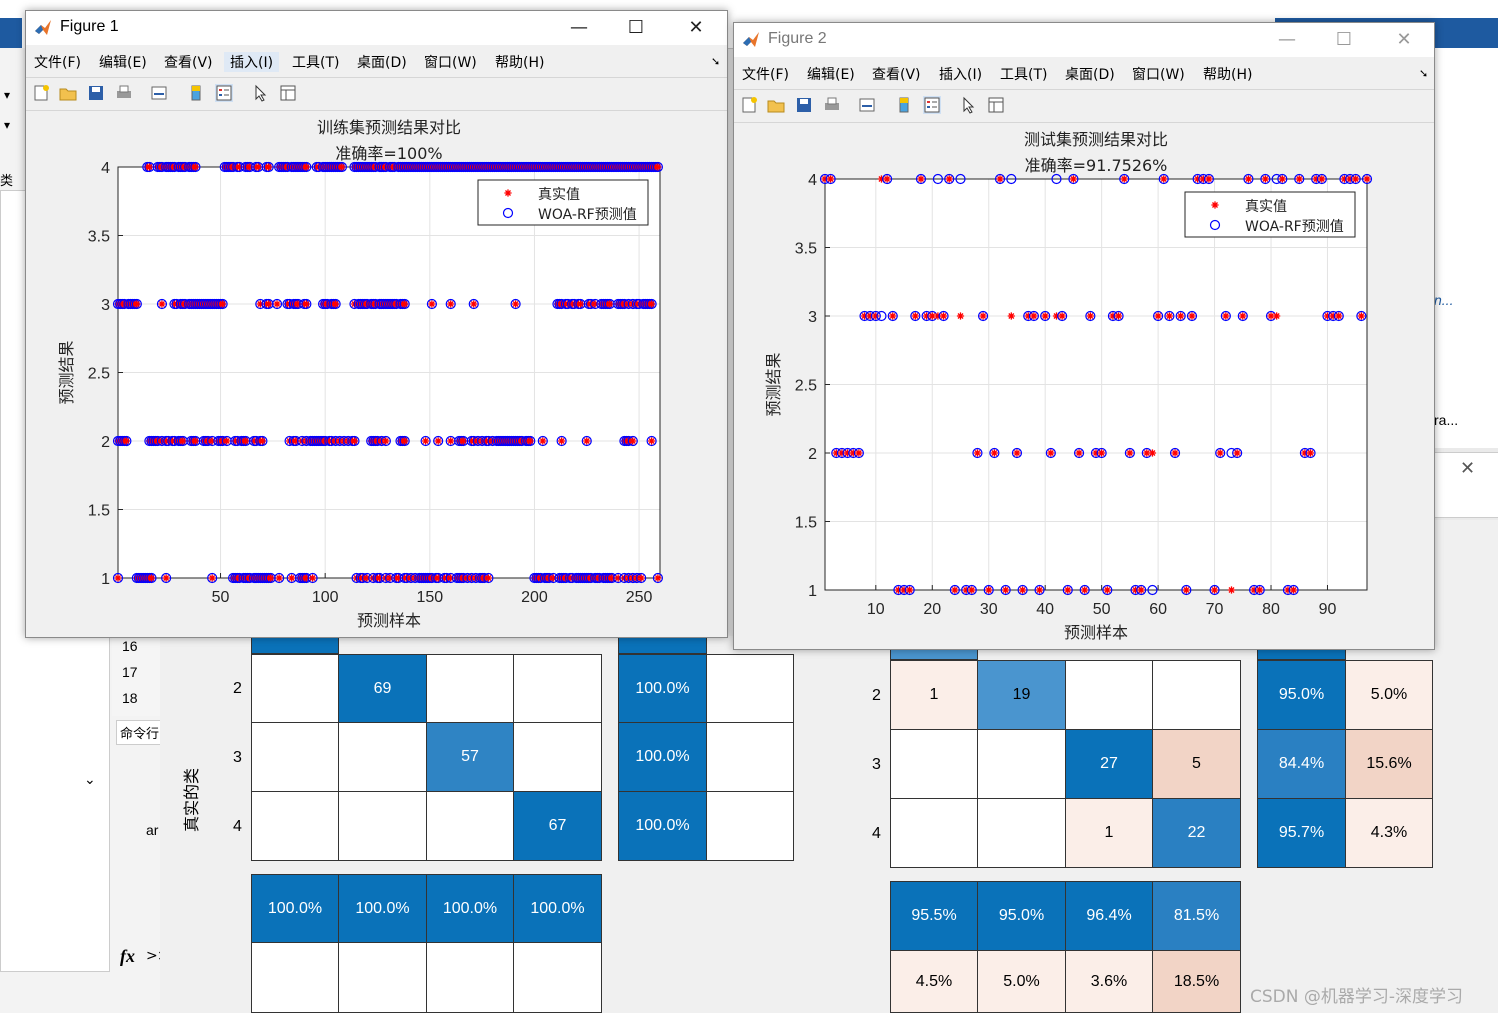 The image size is (1498, 1013). Describe the element at coordinates (1466, 248) in the screenshot. I see `right-background-panel` at that location.